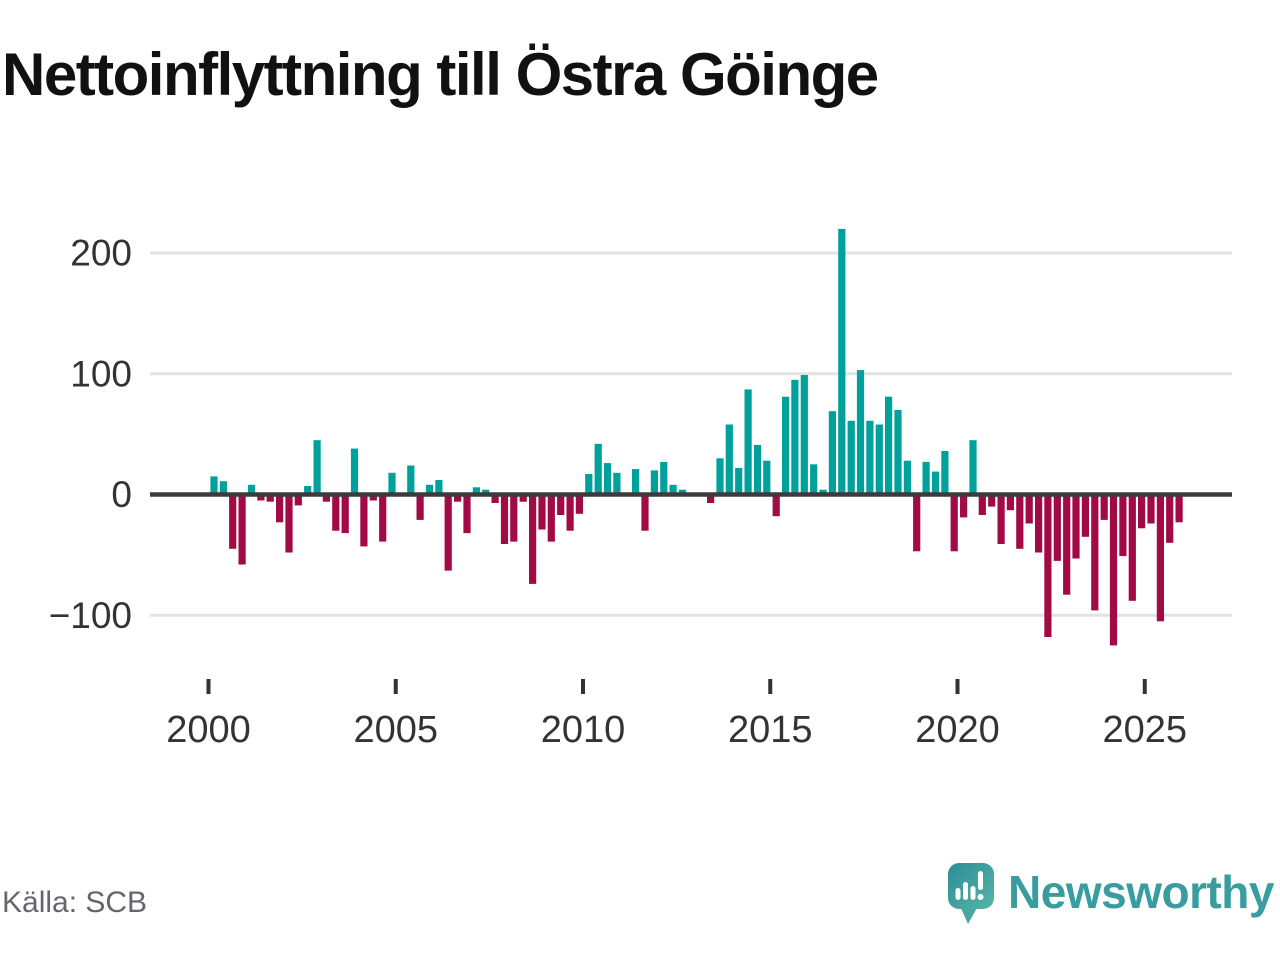 This screenshot has height=960, width=1280. Describe the element at coordinates (101, 253) in the screenshot. I see `y-axis-tick-label: 200` at that location.